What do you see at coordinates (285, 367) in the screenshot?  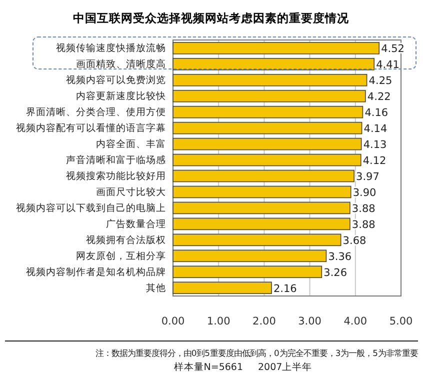 I see `text: 2007上半年` at bounding box center [285, 367].